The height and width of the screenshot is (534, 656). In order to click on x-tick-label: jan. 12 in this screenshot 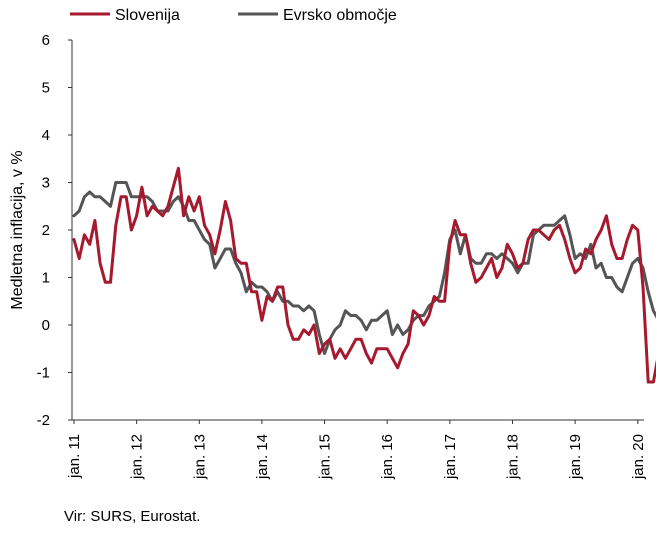, I will do `click(137, 457)`.